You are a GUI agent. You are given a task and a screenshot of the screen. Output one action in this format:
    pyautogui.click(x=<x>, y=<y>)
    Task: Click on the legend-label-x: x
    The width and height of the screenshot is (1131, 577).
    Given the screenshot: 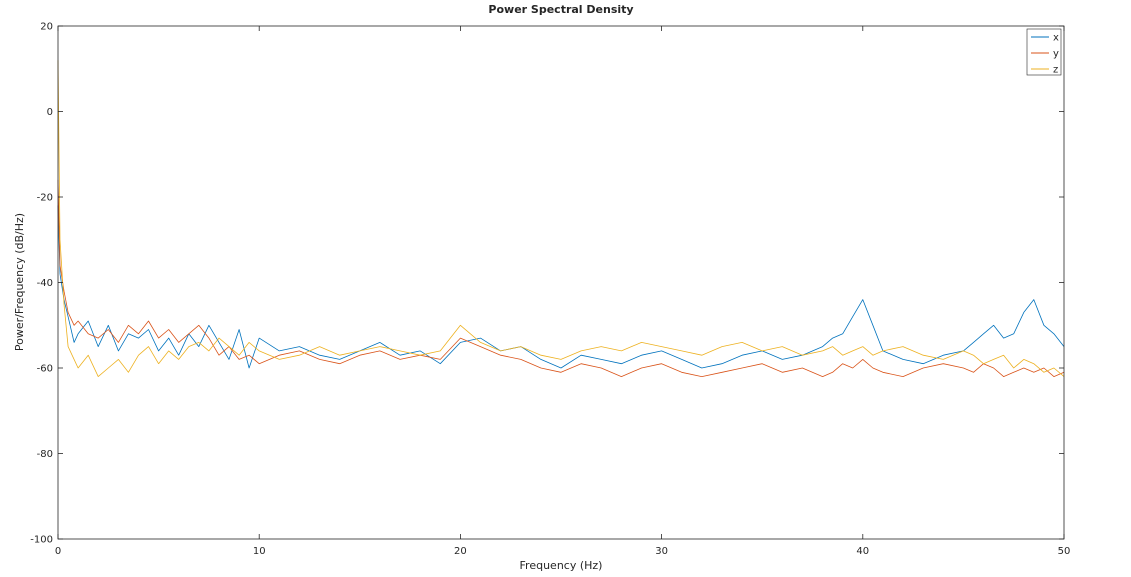 What is the action you would take?
    pyautogui.click(x=1056, y=38)
    